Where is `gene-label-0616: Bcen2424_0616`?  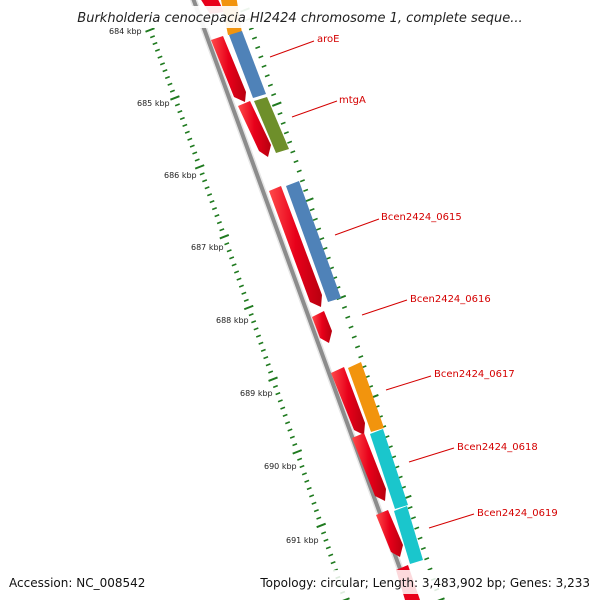 gene-label-0616: Bcen2424_0616 is located at coordinates (450, 299).